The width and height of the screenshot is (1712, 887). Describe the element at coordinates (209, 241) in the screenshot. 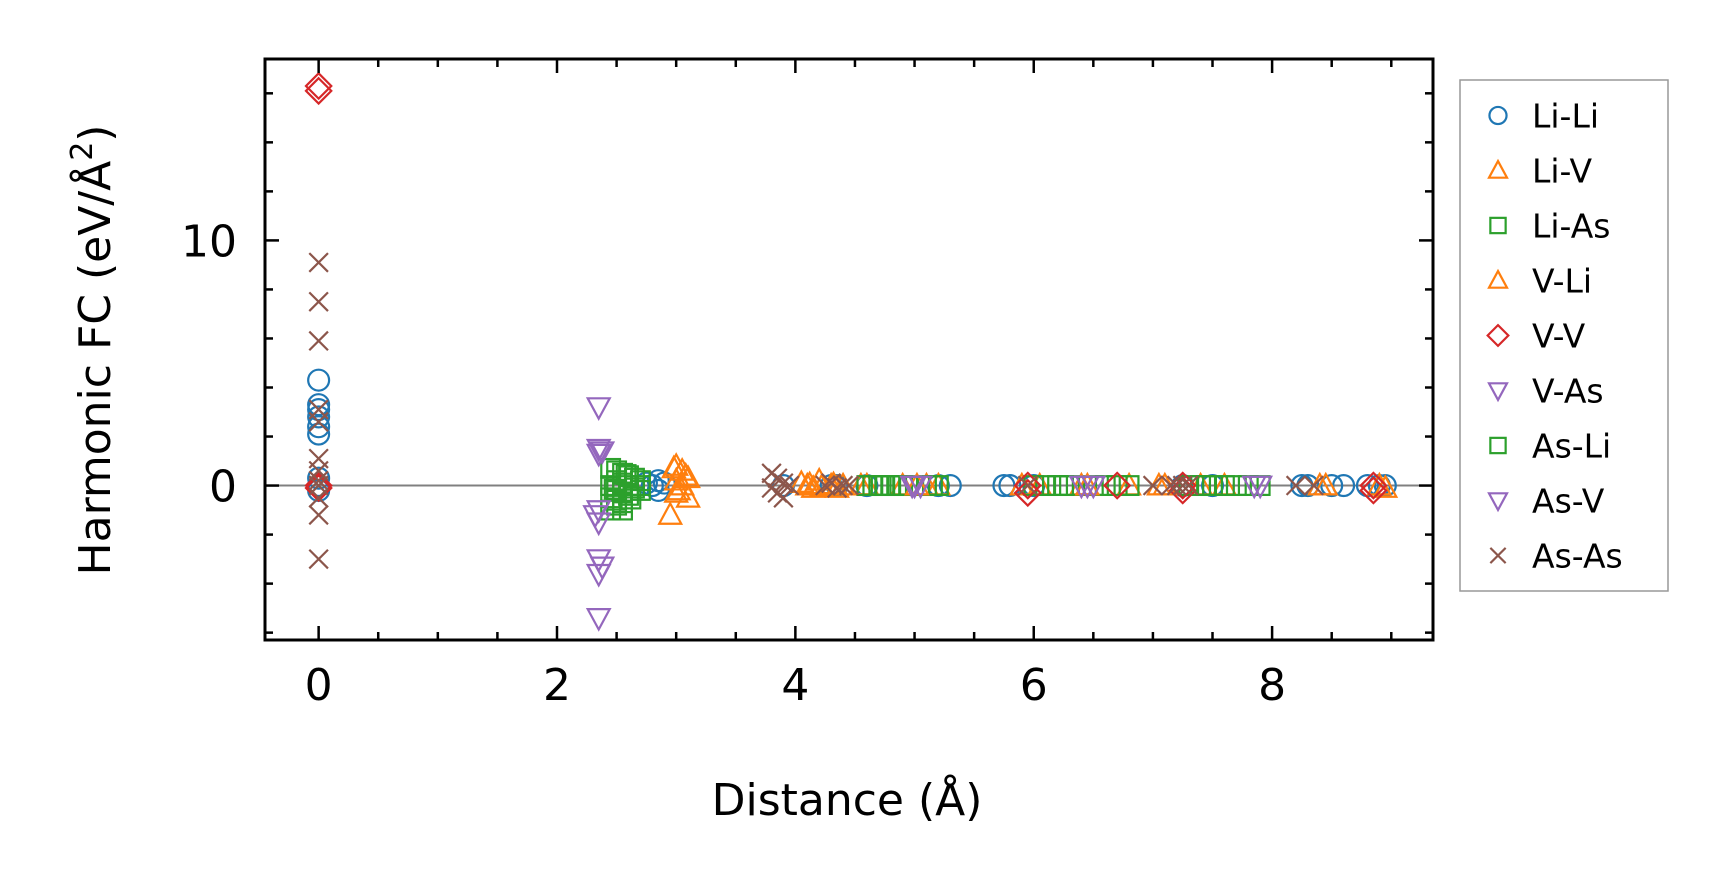

I see `y-tick-label: 10` at that location.